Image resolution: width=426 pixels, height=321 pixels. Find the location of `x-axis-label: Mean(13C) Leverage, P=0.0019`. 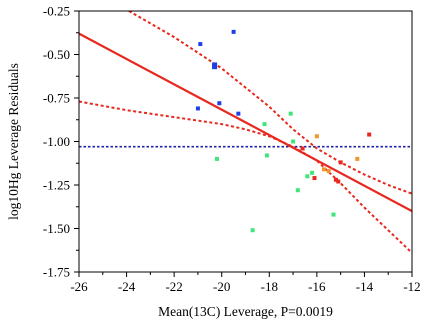

x-axis-label: Mean(13C) Leverage, P=0.0019 is located at coordinates (245, 311).